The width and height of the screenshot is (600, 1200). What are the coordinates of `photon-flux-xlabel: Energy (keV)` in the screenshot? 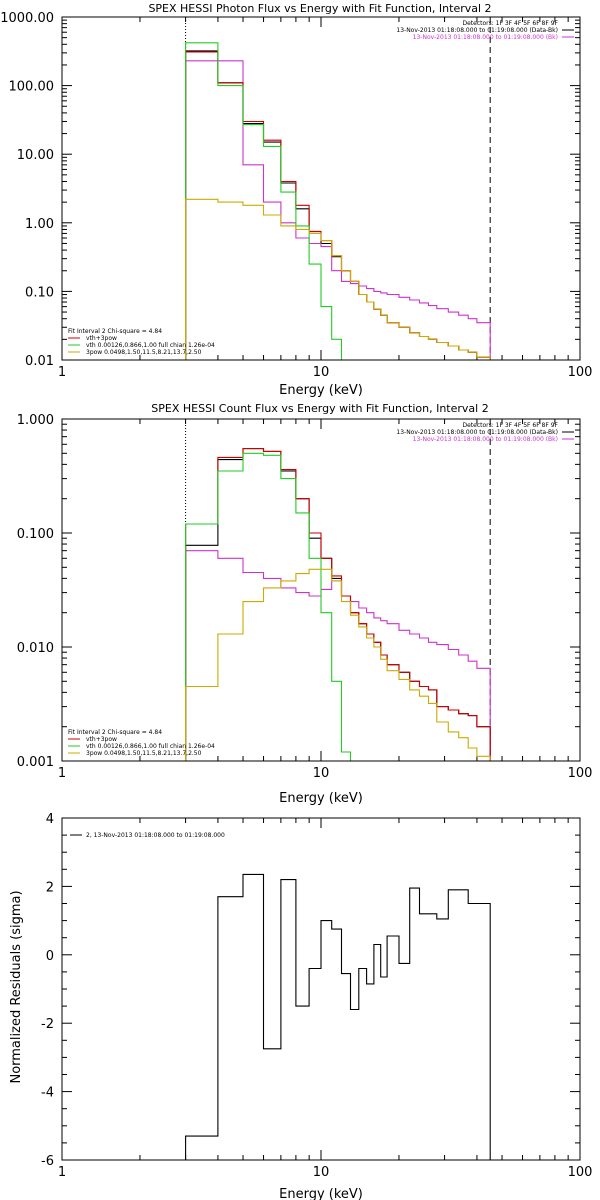 It's located at (321, 390).